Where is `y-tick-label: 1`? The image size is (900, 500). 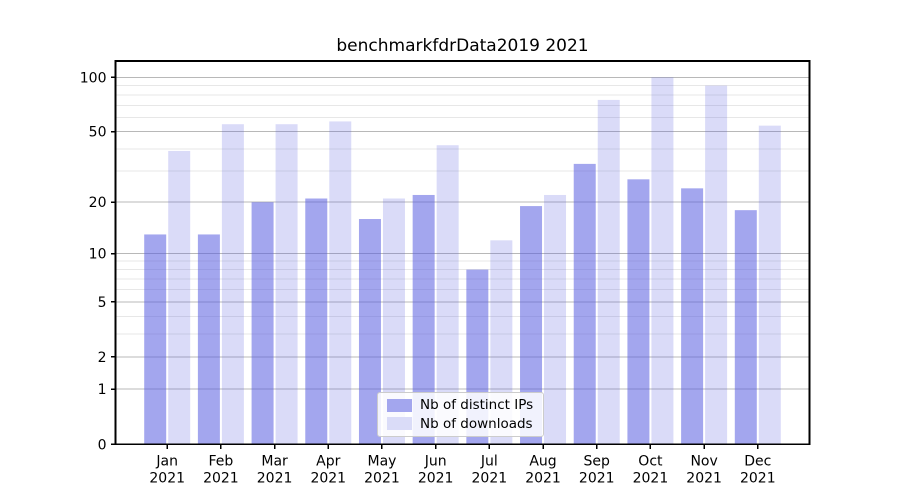 y-tick-label: 1 is located at coordinates (102, 390).